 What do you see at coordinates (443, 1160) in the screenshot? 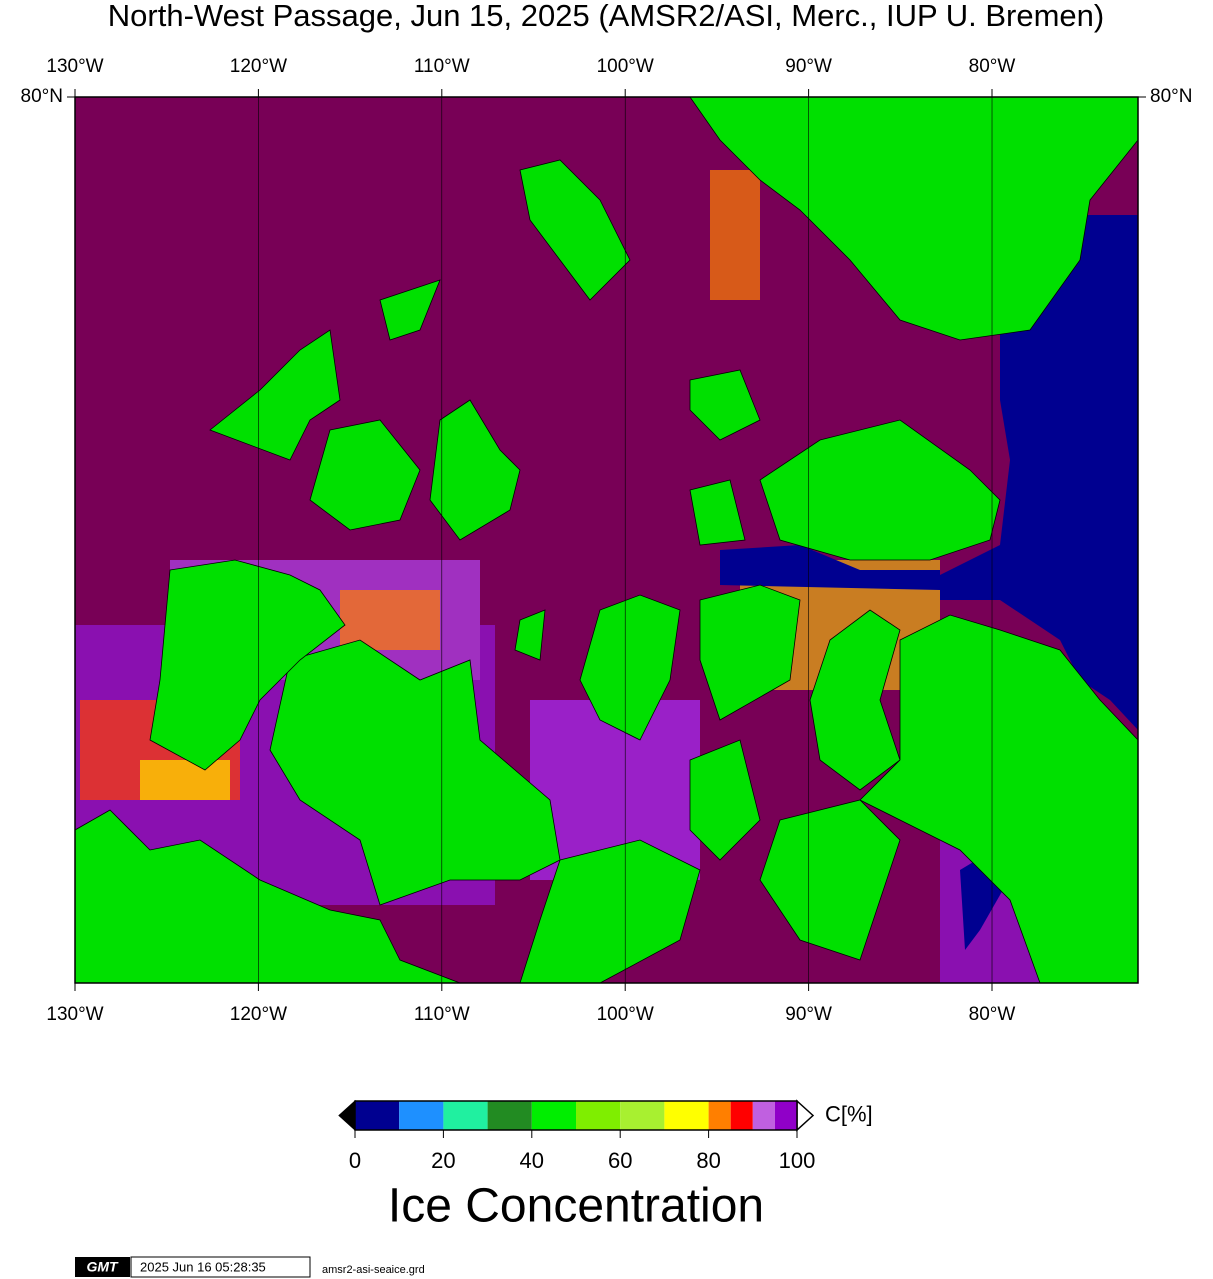
I see `colorbar-tick-label: 20` at bounding box center [443, 1160].